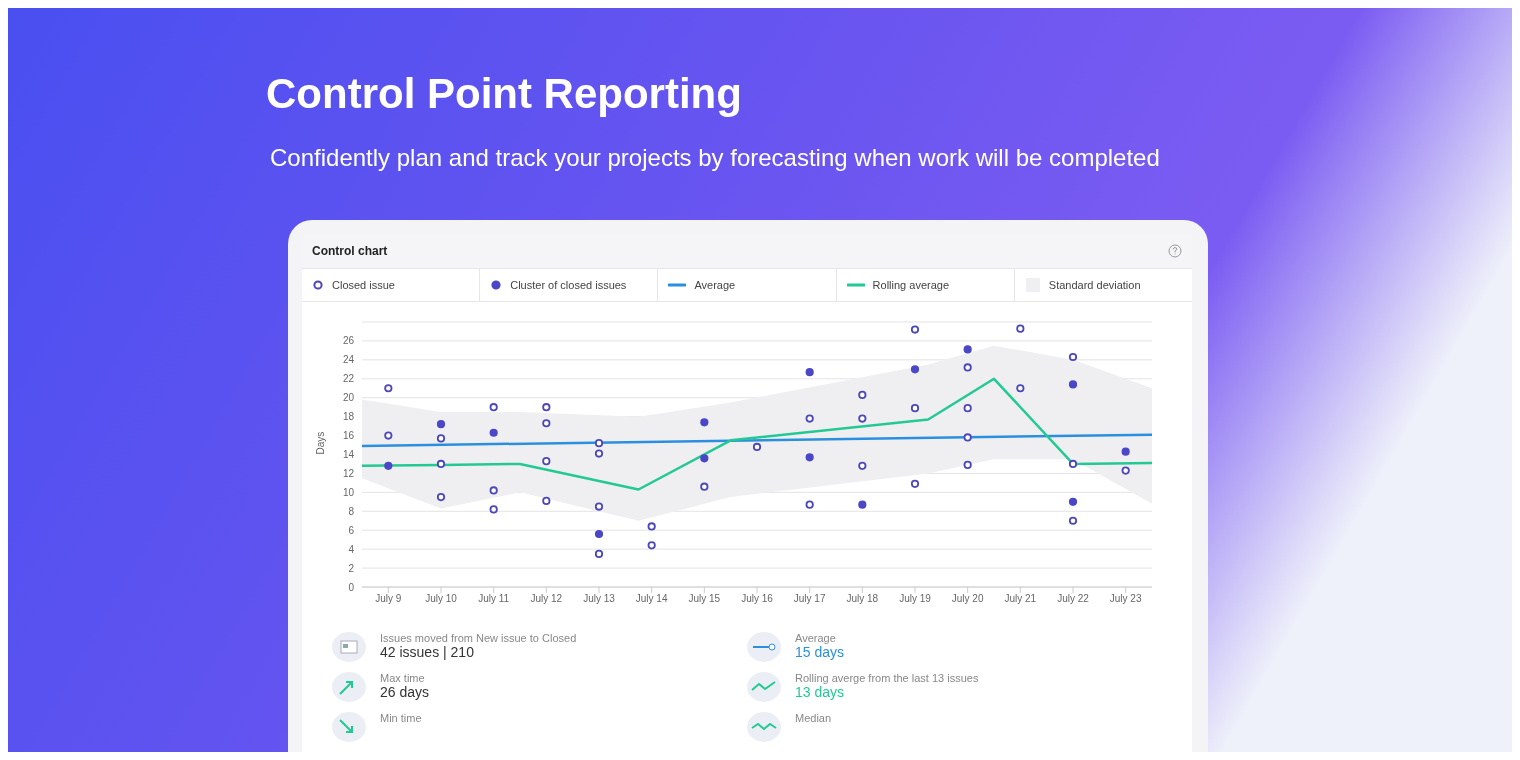 Image resolution: width=1520 pixels, height=760 pixels. Describe the element at coordinates (401, 718) in the screenshot. I see `text: Min time` at that location.